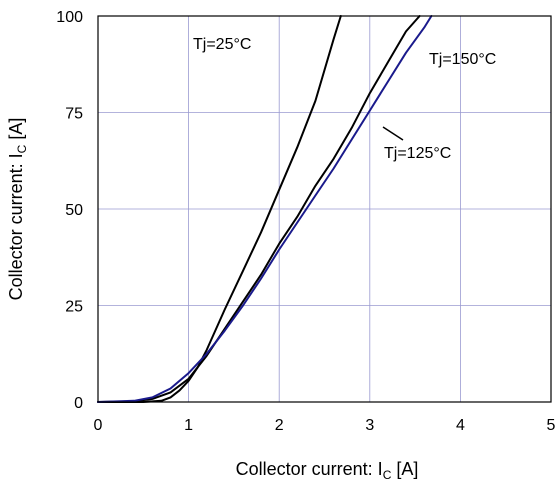 This screenshot has width=556, height=490. I want to click on y-axis-title: Collector current: IC [A], so click(17, 209).